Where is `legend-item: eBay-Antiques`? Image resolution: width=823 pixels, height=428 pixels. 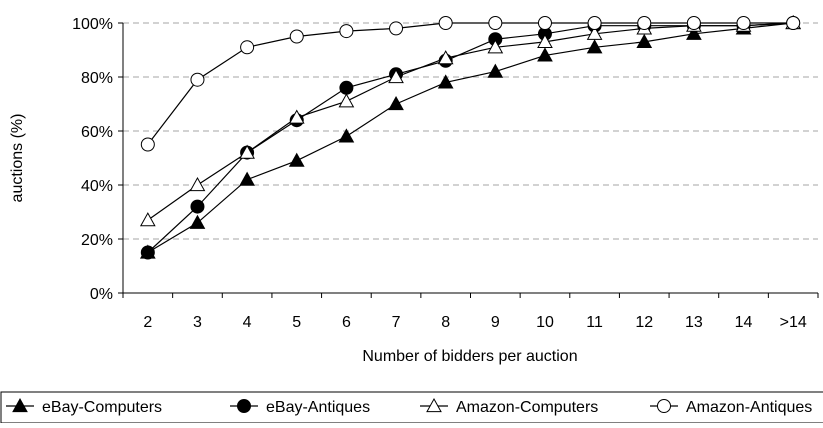
legend-item: eBay-Antiques is located at coordinates (300, 407).